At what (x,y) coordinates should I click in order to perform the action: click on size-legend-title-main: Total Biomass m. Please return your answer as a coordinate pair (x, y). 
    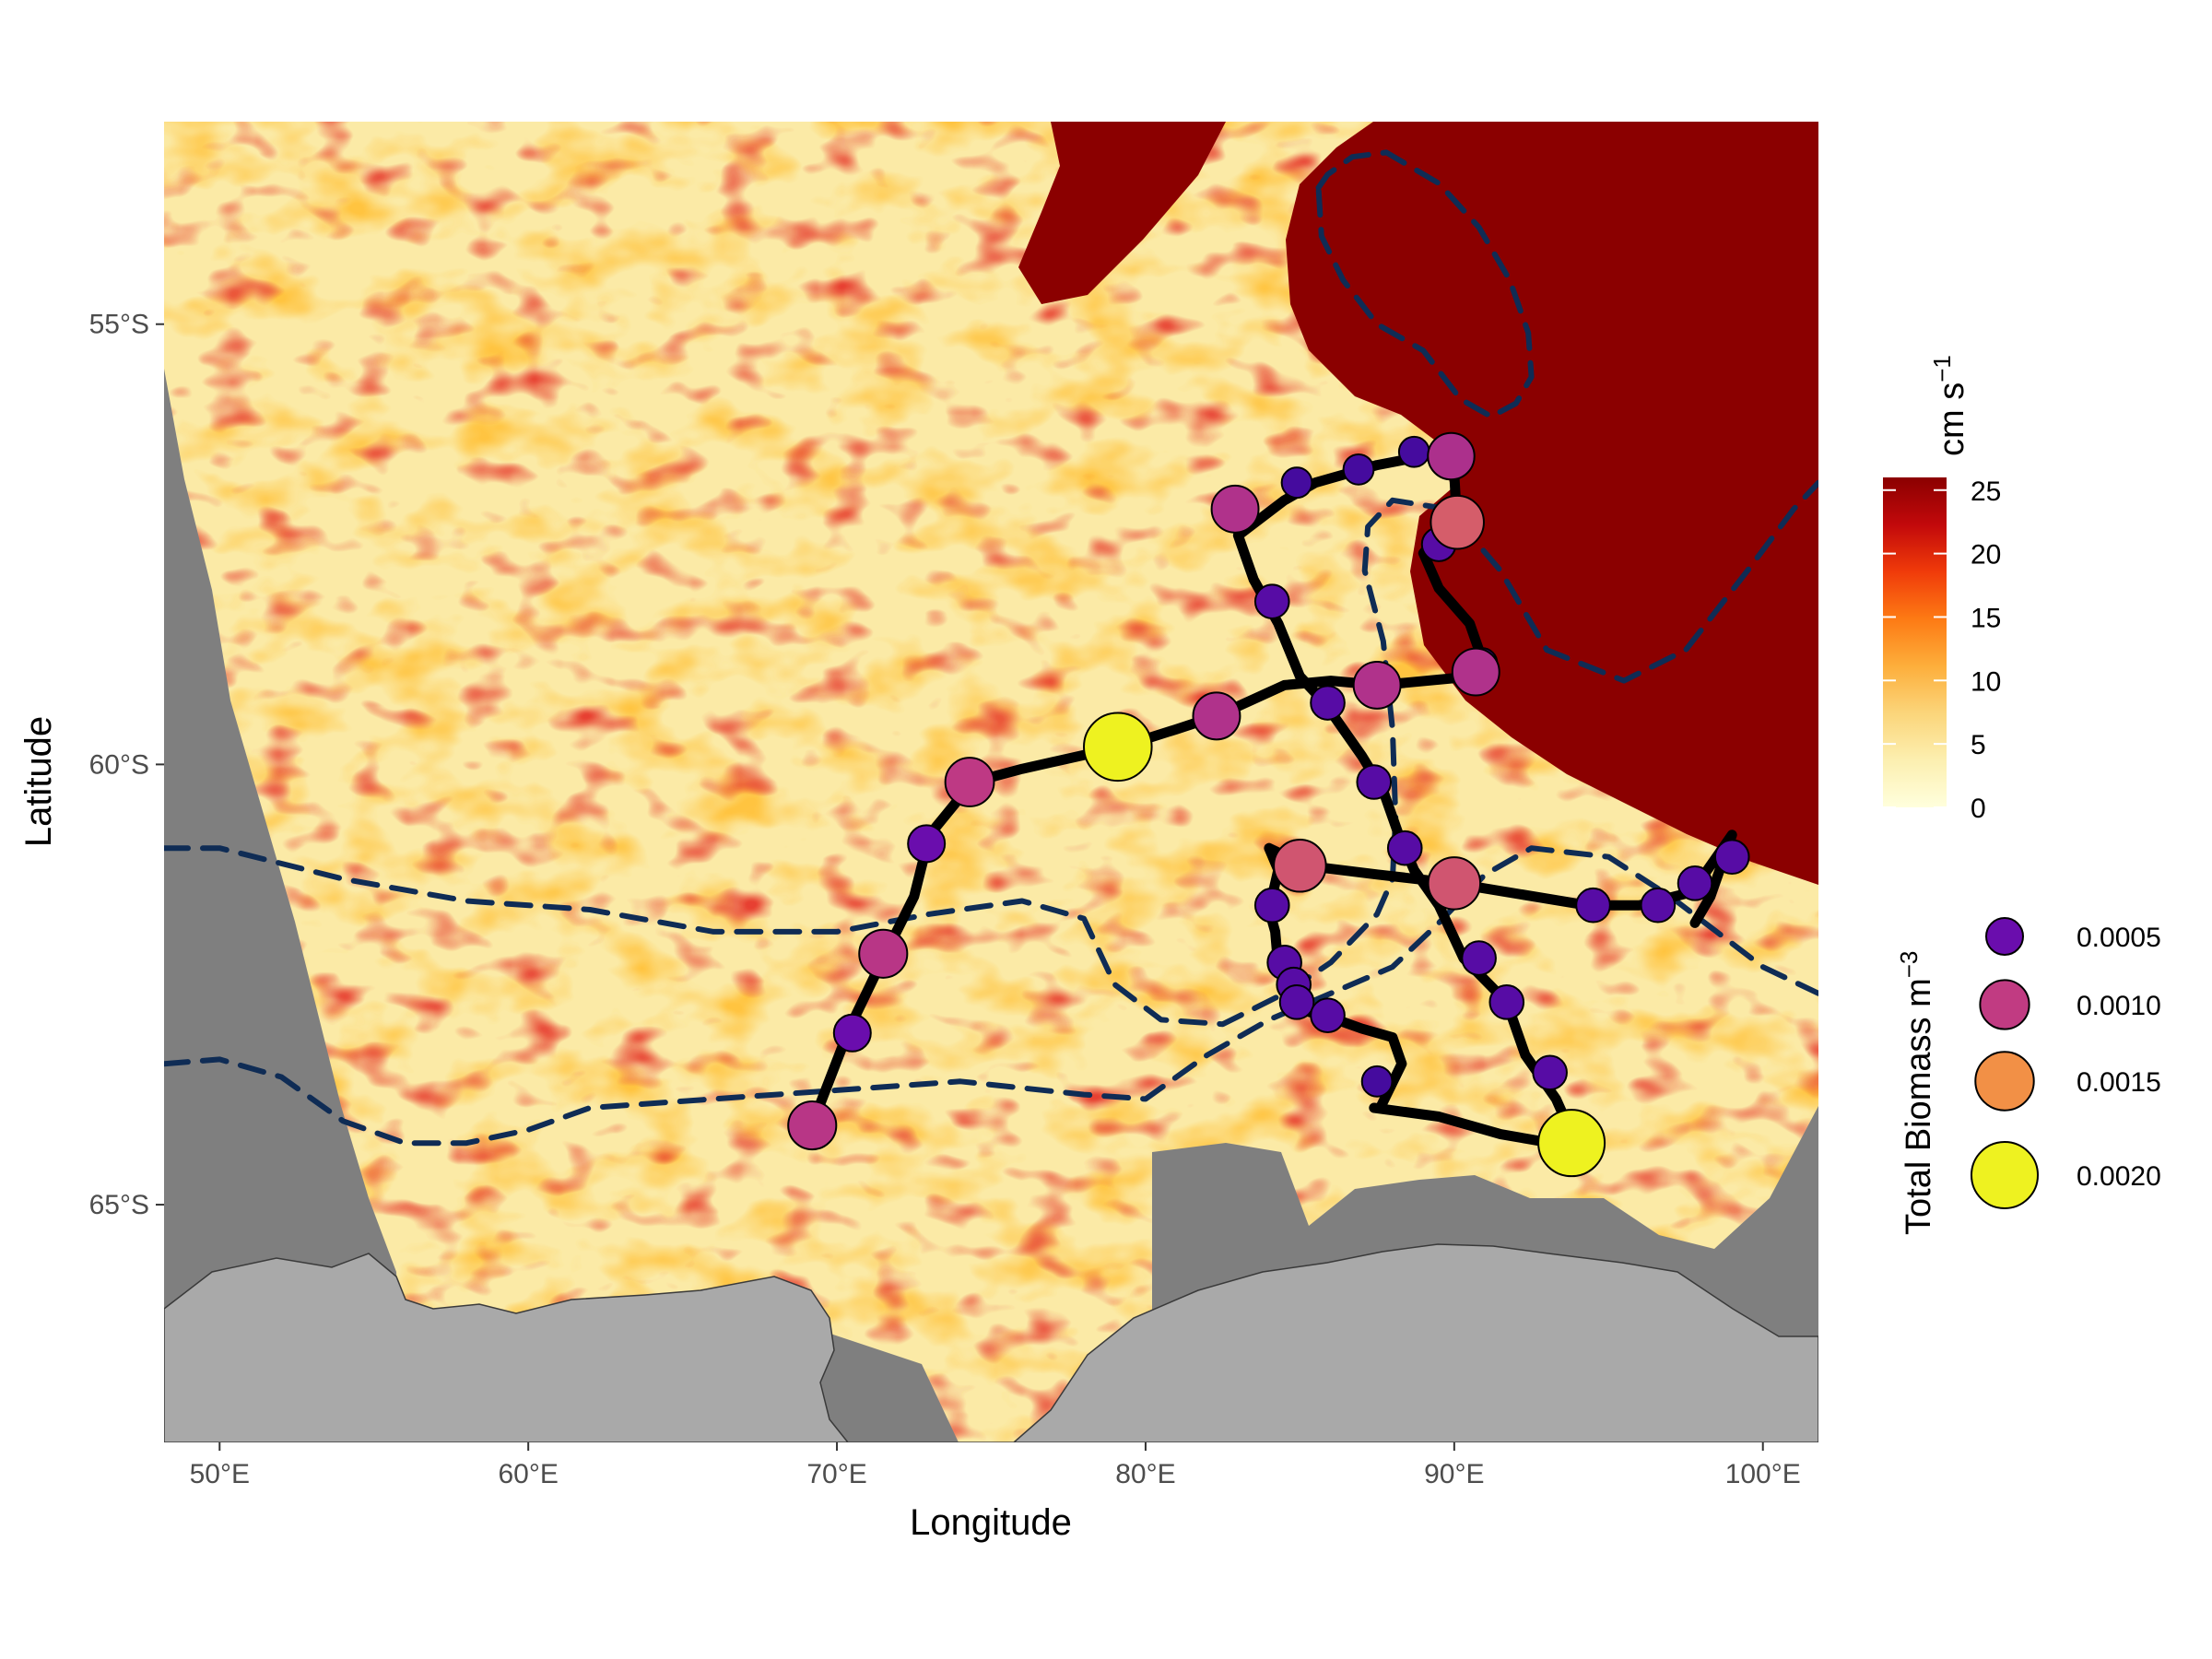
    Looking at the image, I should click on (1919, 1106).